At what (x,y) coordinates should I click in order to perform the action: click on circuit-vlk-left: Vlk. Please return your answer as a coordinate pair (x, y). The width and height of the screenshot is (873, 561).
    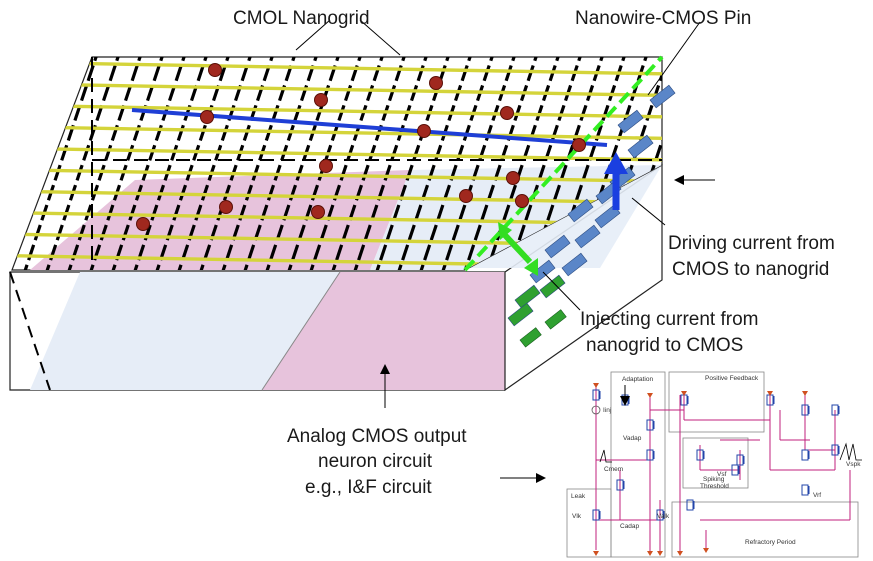
    Looking at the image, I should click on (577, 516).